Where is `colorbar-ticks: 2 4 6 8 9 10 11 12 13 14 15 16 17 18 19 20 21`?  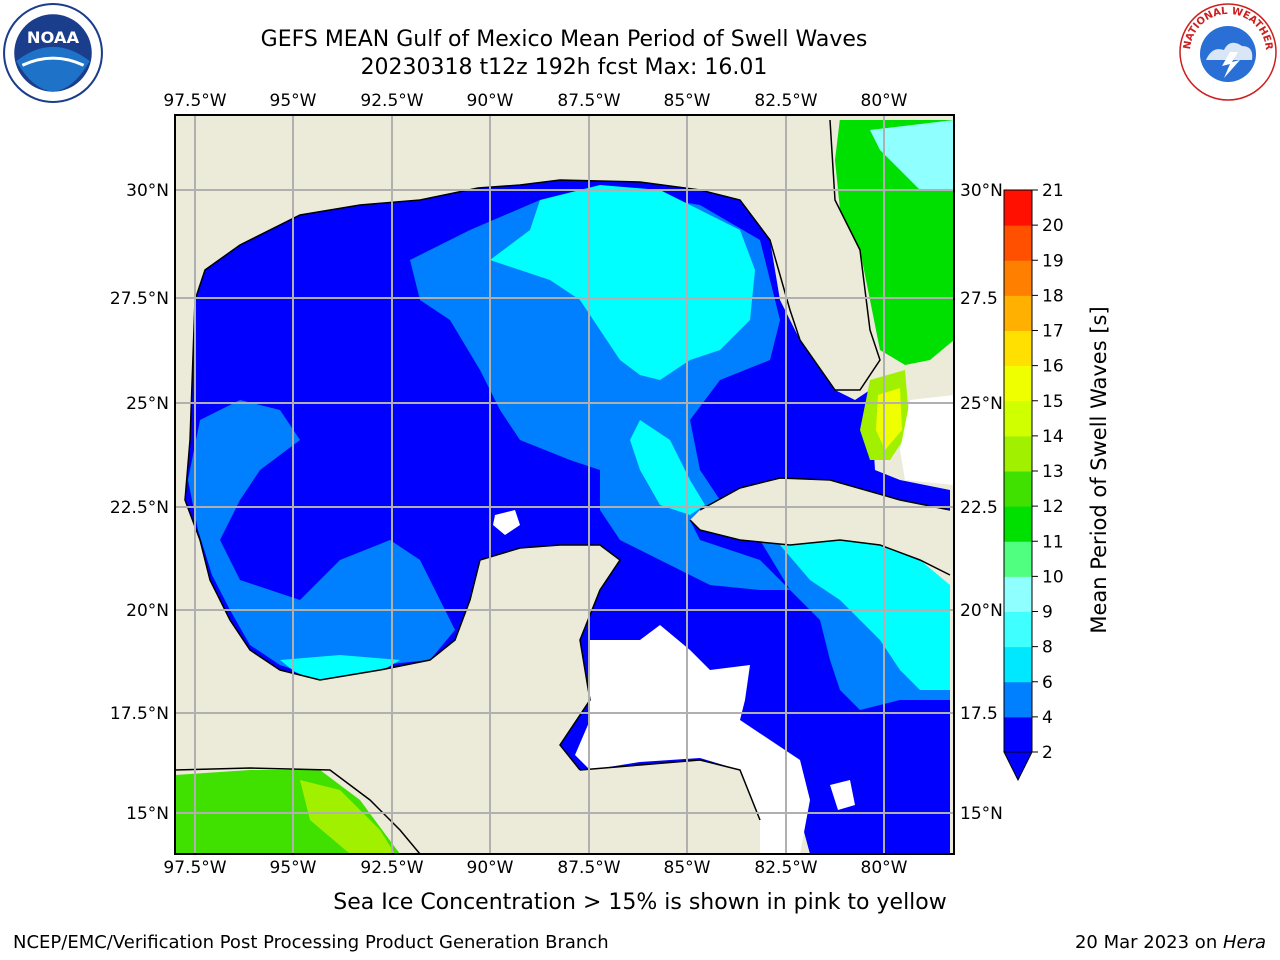 colorbar-ticks: 2 4 6 8 9 10 11 12 13 14 15 16 17 18 19 20 21 is located at coordinates (1048, 472).